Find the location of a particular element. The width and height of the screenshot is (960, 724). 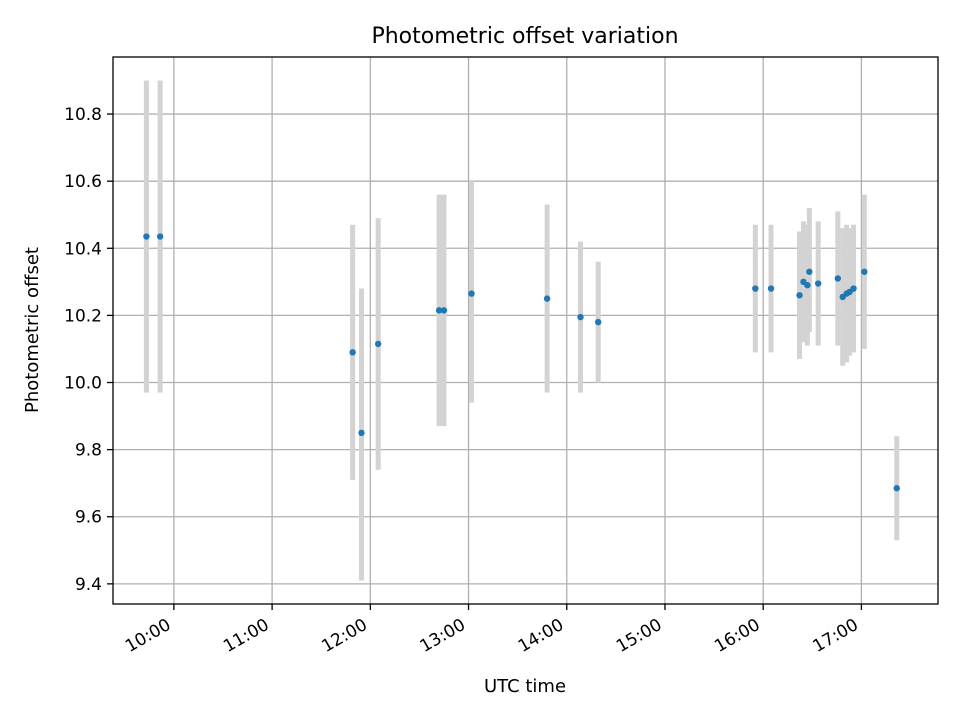

y-tick-label: 9.6 is located at coordinates (88, 518).